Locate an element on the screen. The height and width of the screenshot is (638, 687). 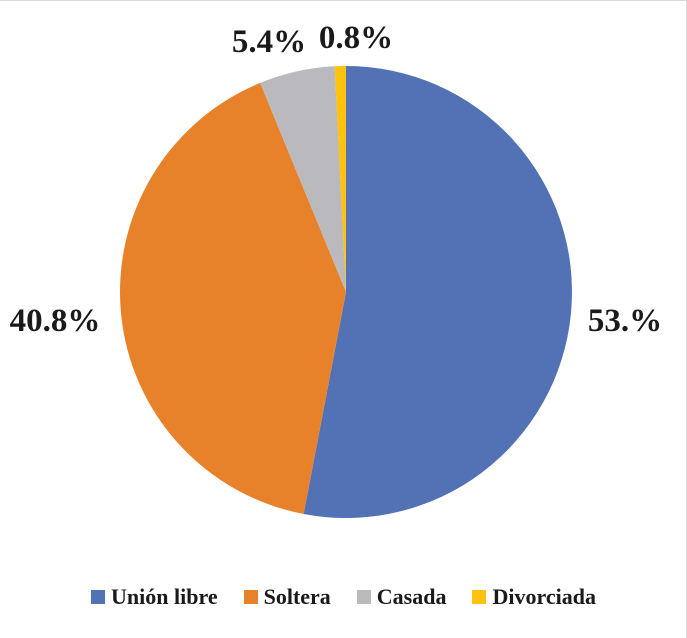
legend-item: Unión libre is located at coordinates (154, 597).